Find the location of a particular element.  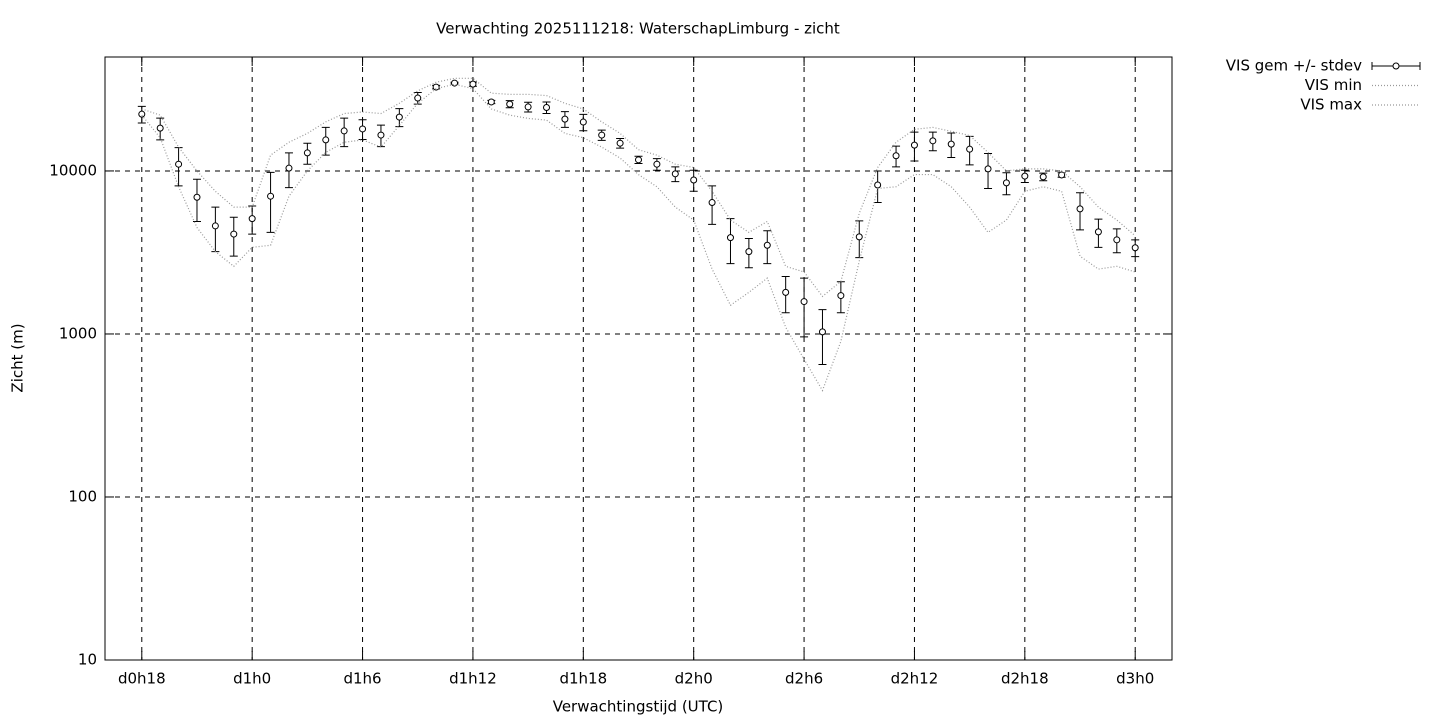

x-tick-label: d1h12 is located at coordinates (473, 679).